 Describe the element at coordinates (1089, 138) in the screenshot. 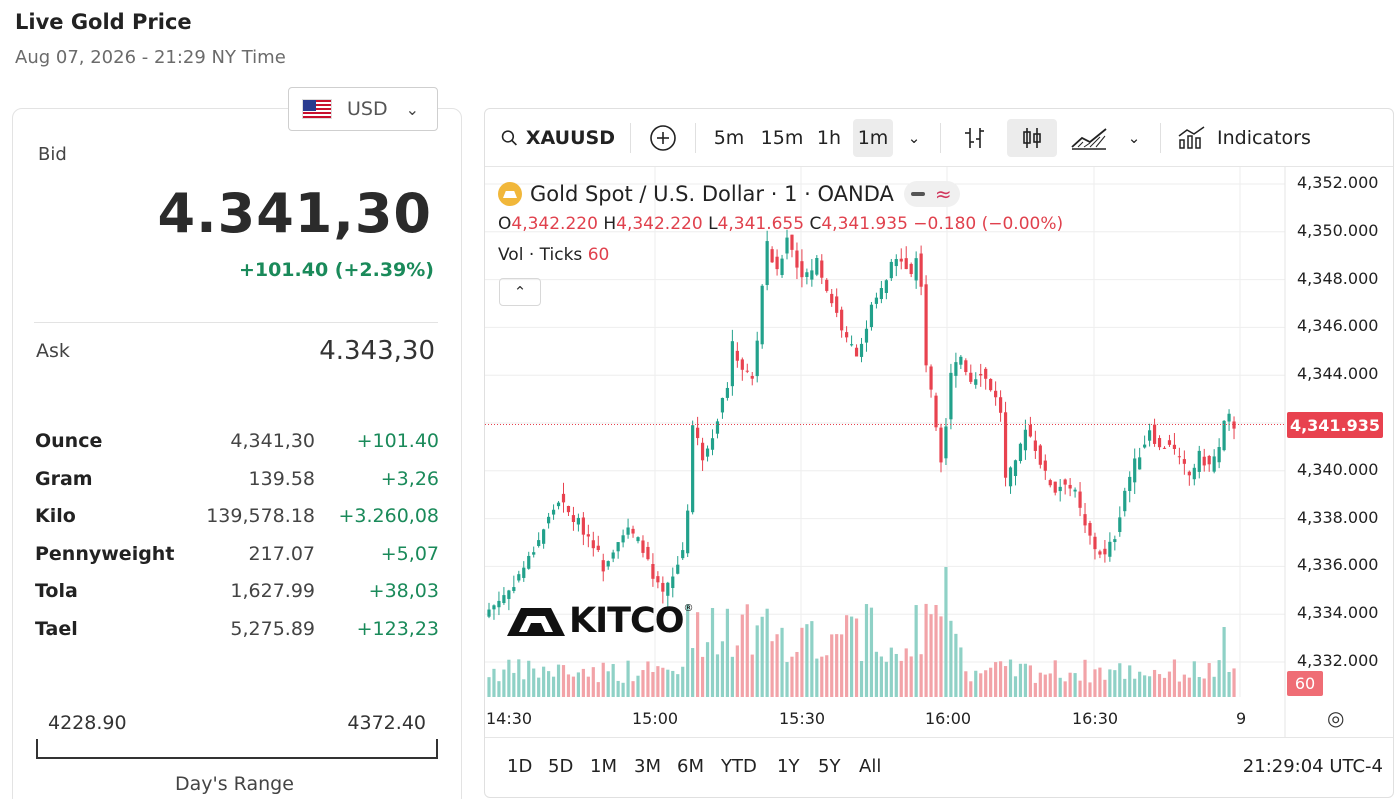

I see `area-chart-type-button` at that location.